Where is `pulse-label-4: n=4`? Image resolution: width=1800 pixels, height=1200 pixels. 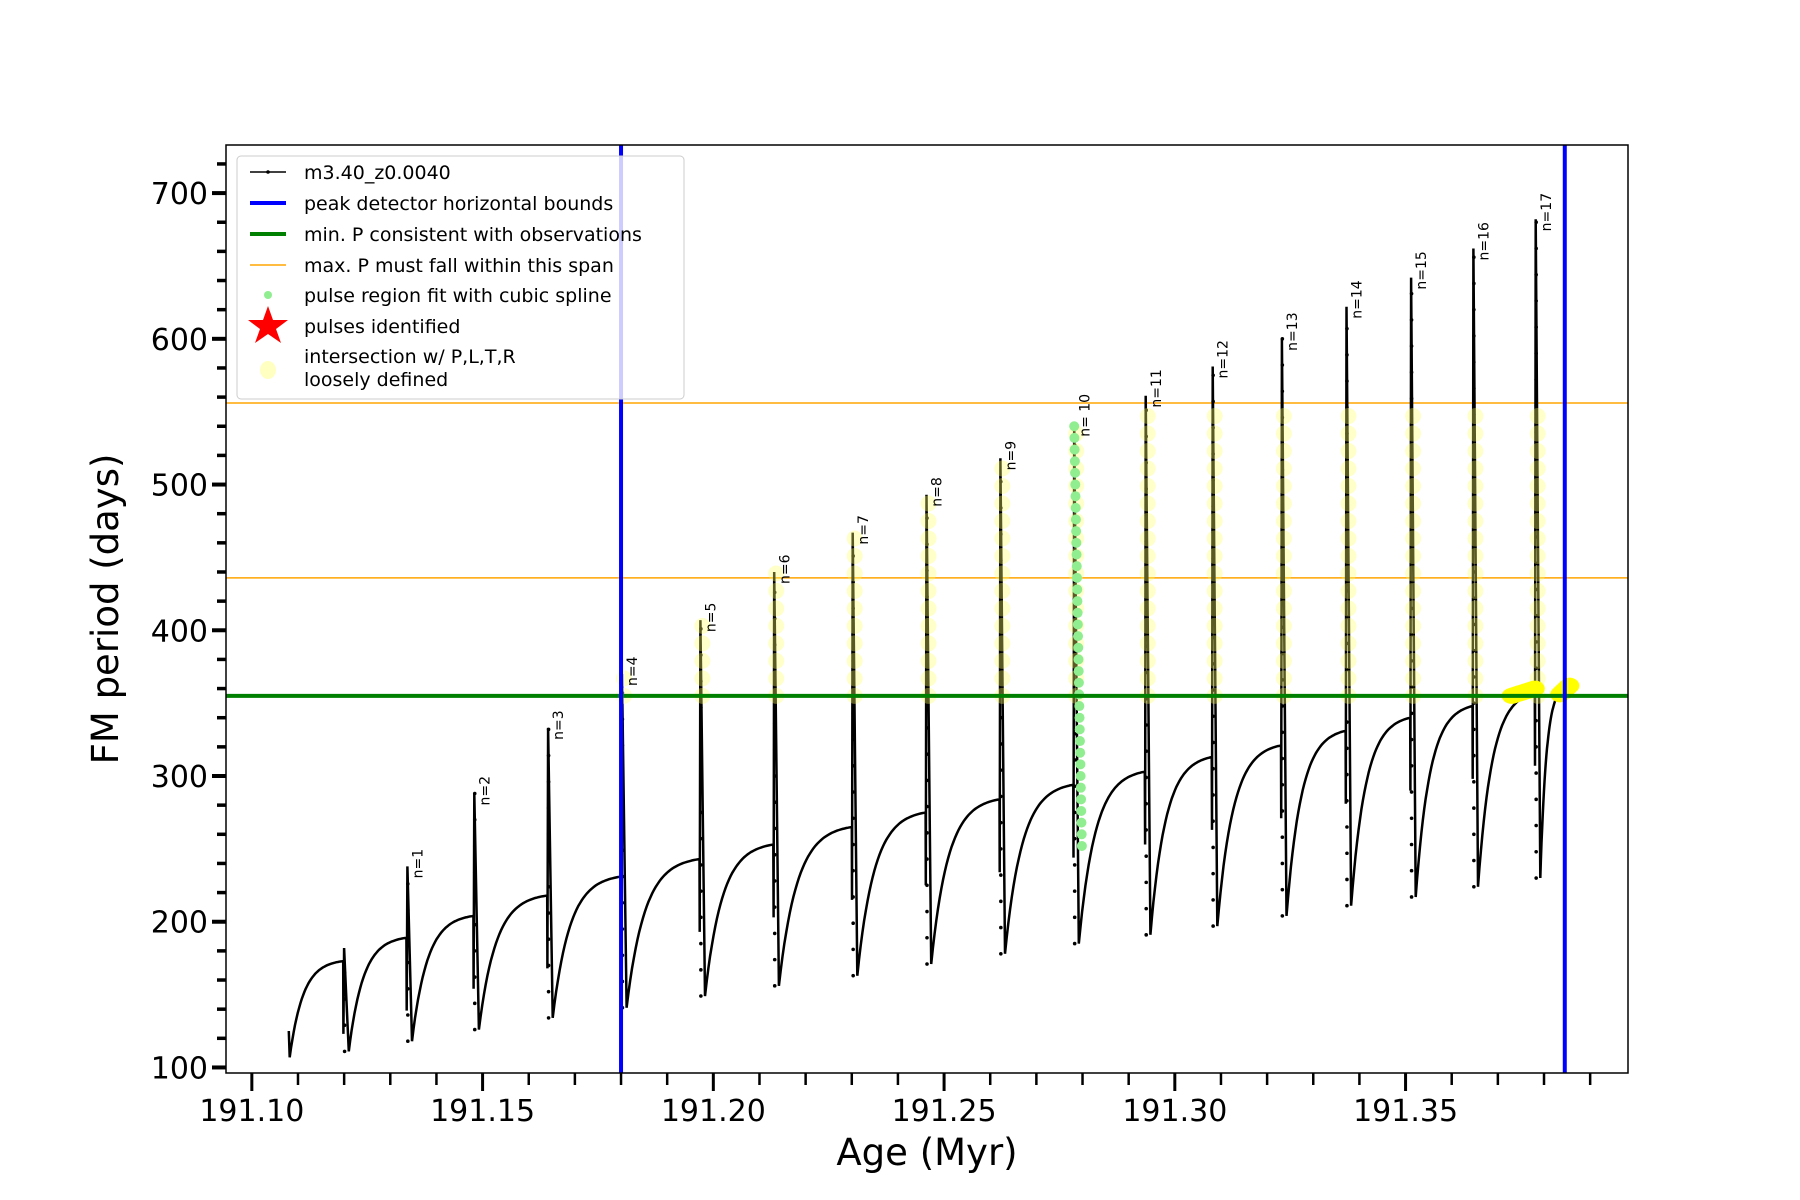
pulse-label-4: n=4 is located at coordinates (633, 671).